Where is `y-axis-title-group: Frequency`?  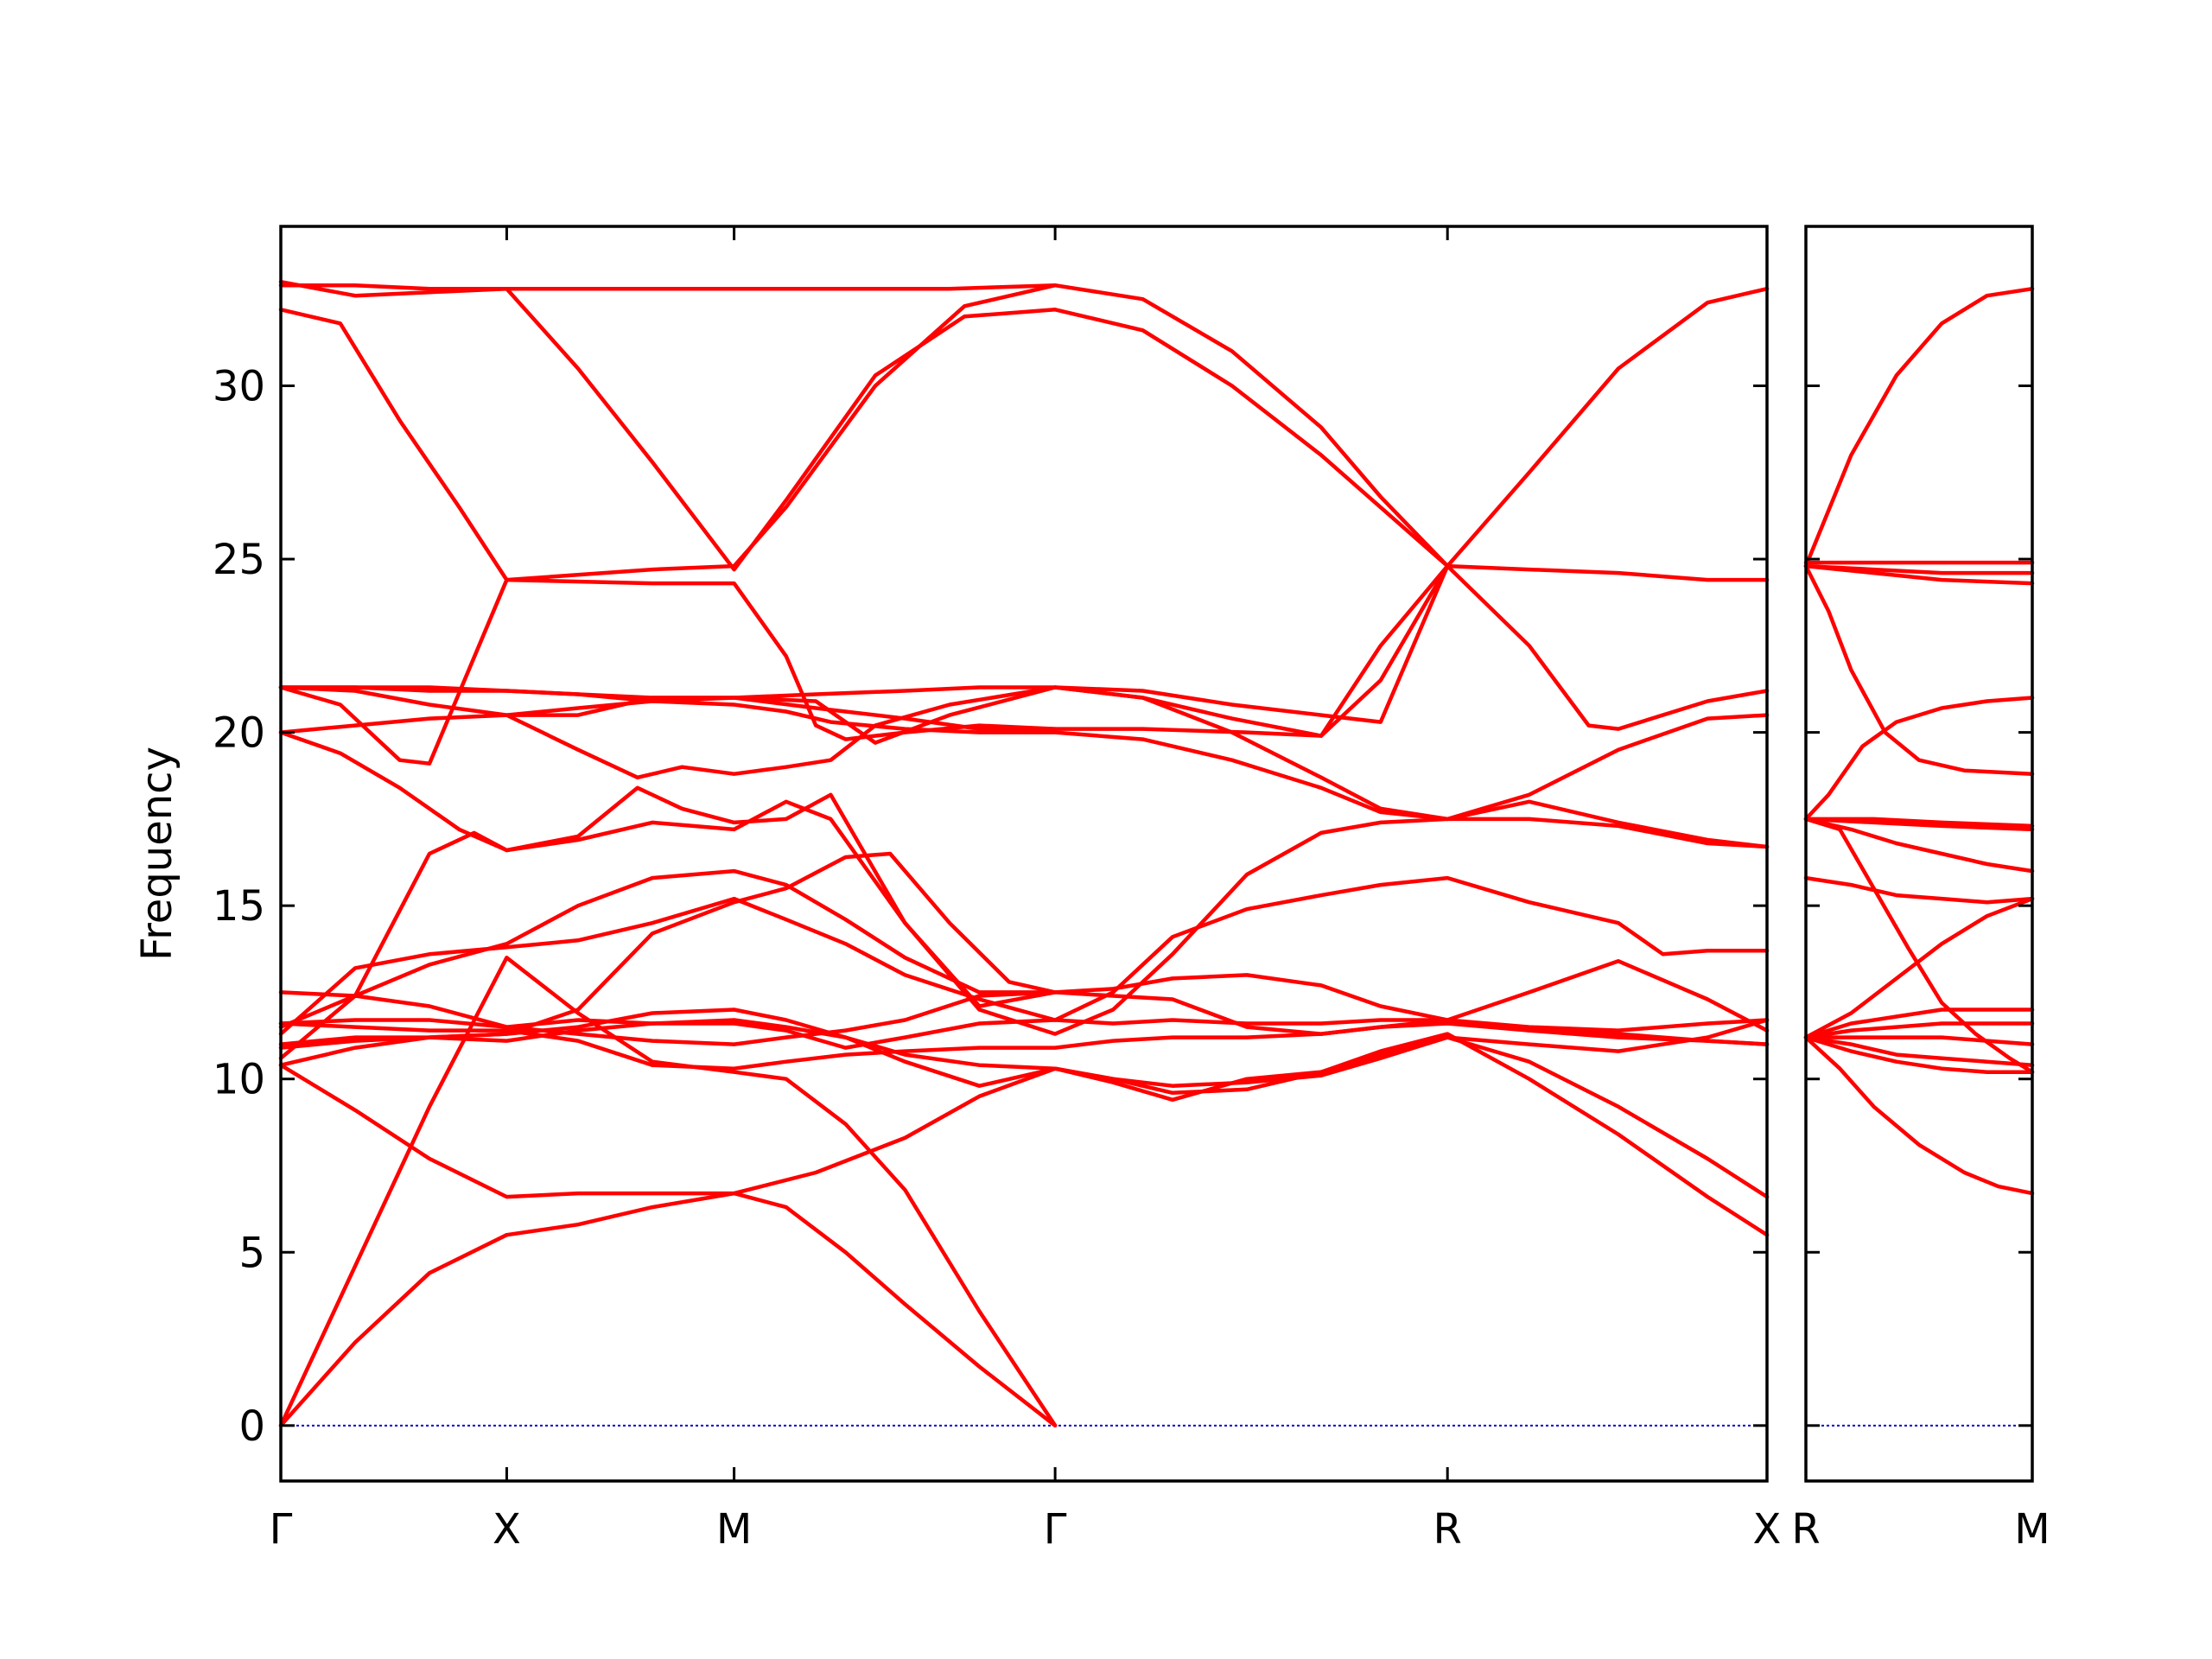
y-axis-title-group: Frequency is located at coordinates (157, 854).